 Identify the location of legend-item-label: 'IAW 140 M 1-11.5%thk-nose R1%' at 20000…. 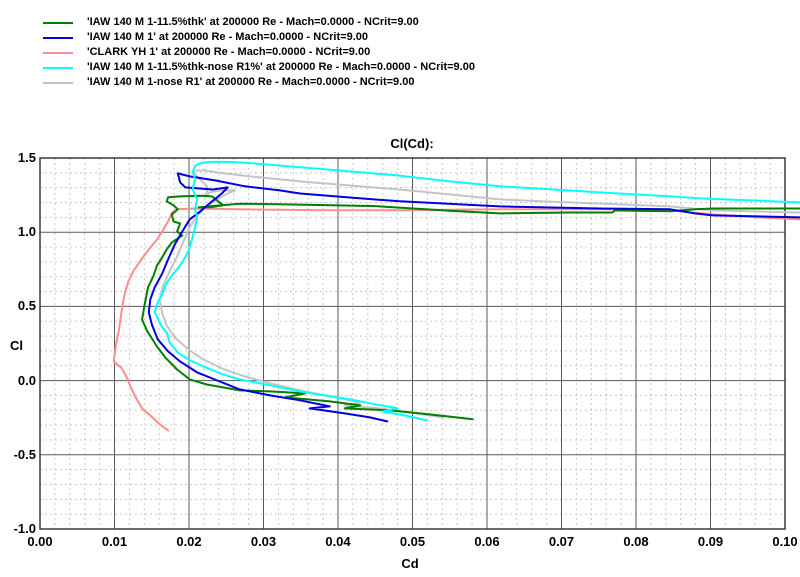
(281, 67).